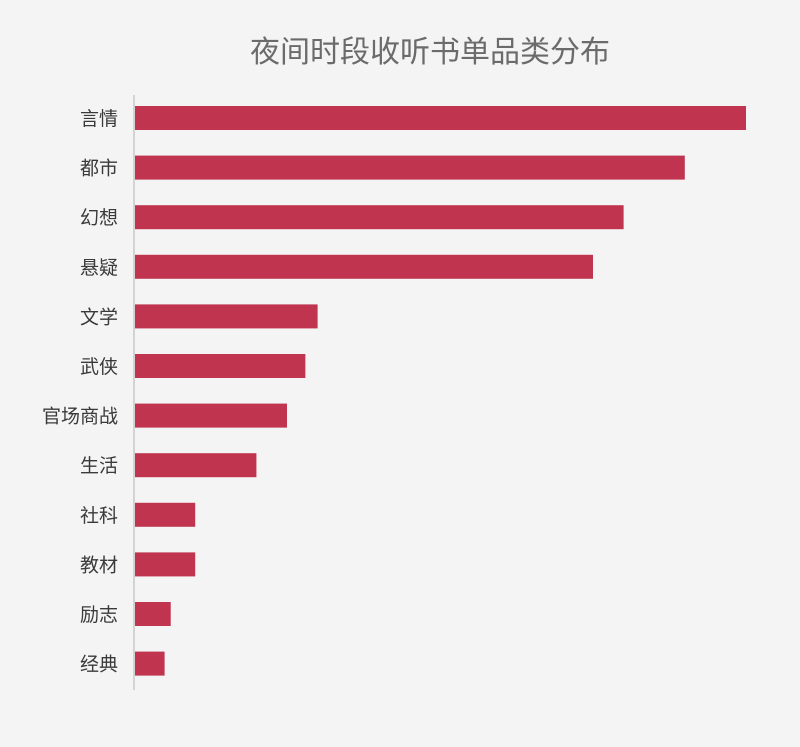  What do you see at coordinates (99, 268) in the screenshot?
I see `category-label: 悬疑` at bounding box center [99, 268].